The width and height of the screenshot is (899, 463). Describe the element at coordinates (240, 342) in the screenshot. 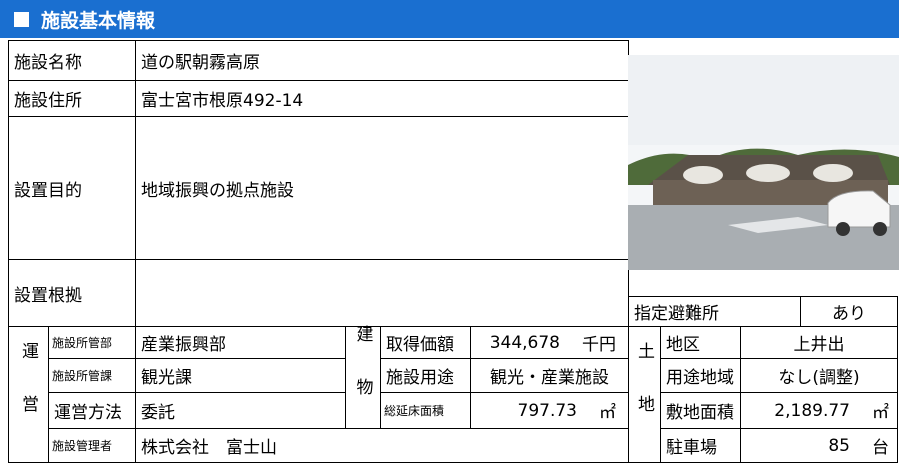

I see `op-value: 産業振興部` at that location.